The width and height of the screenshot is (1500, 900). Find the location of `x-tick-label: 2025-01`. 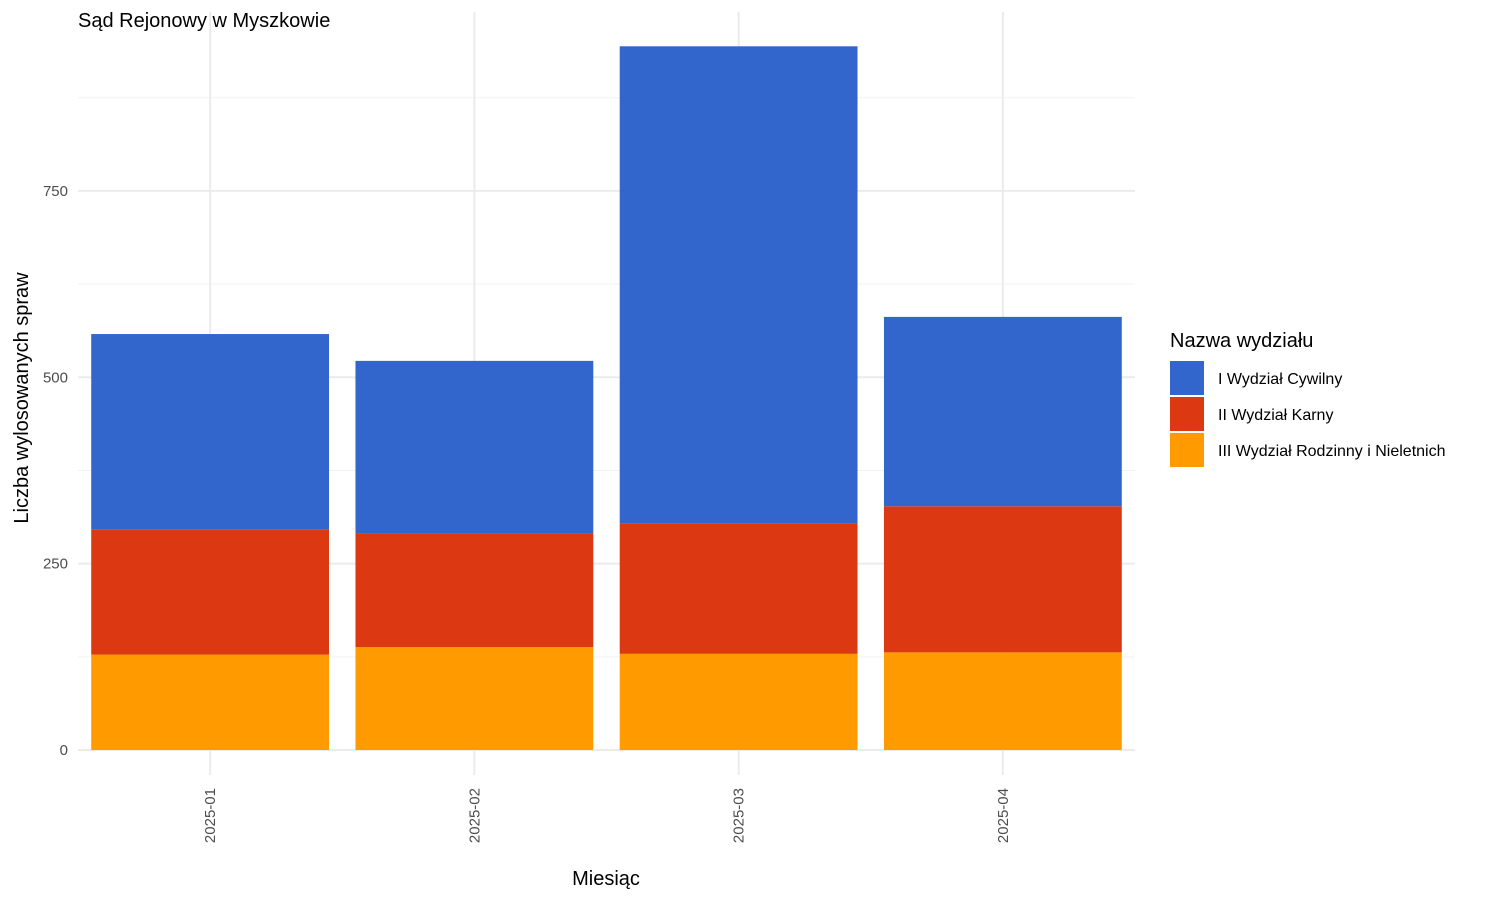

x-tick-label: 2025-01 is located at coordinates (210, 815).